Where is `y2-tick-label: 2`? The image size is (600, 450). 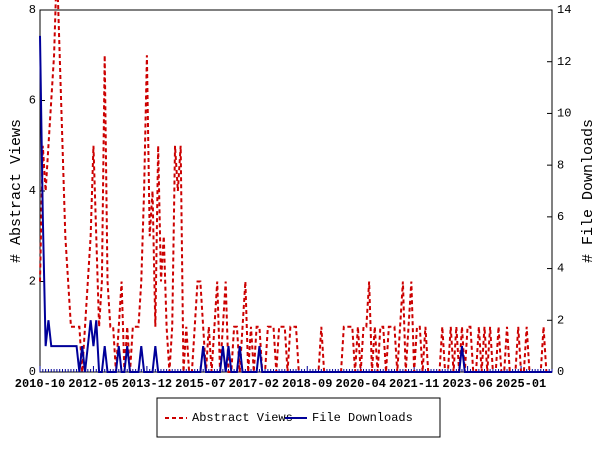
y2-tick-label: 2 is located at coordinates (560, 320).